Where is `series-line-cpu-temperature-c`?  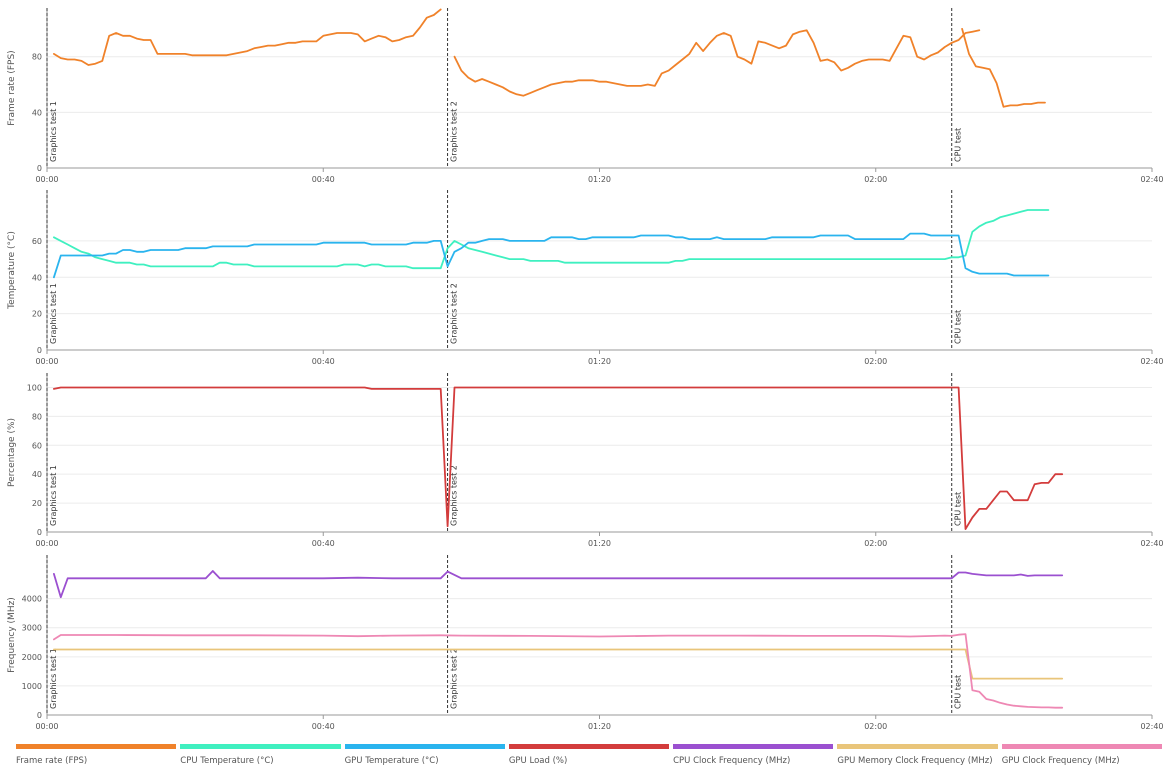 series-line-cpu-temperature-c is located at coordinates (551, 239).